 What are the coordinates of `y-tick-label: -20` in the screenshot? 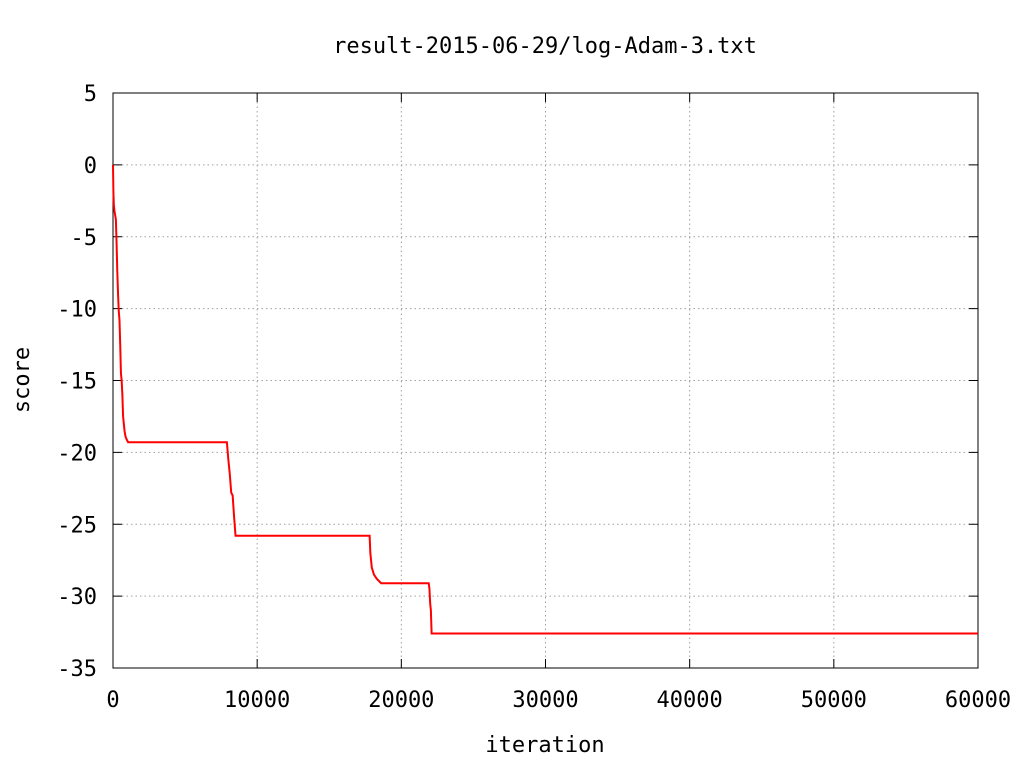 It's located at (77, 453).